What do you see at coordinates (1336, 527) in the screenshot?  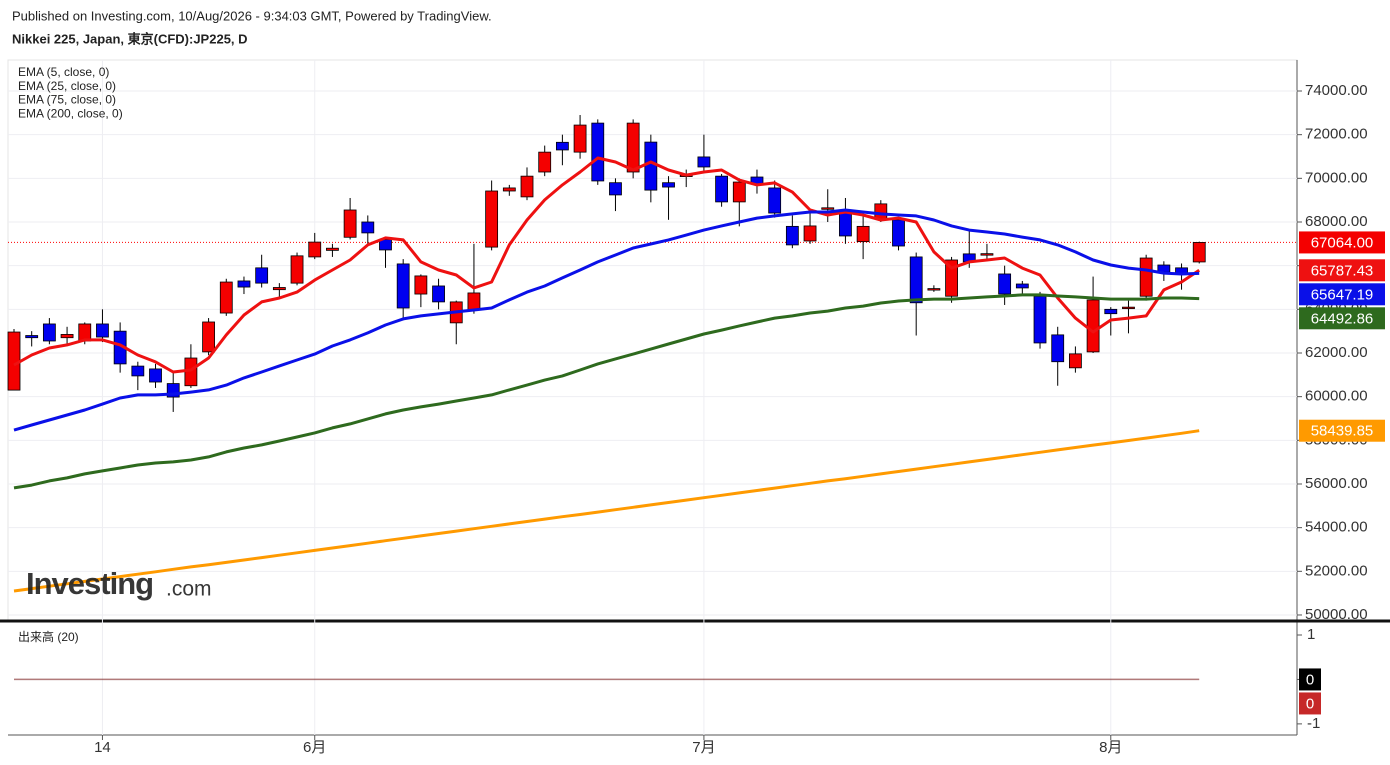 I see `y-tick-label: 54000.00` at bounding box center [1336, 527].